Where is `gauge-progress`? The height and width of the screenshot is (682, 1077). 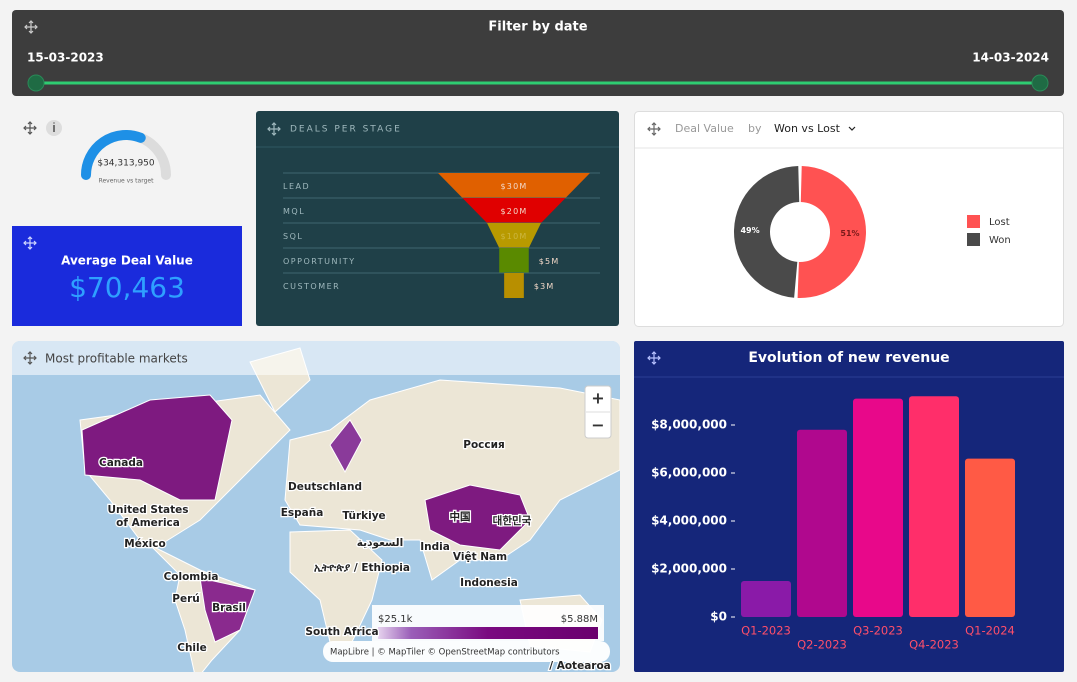 gauge-progress is located at coordinates (113, 155).